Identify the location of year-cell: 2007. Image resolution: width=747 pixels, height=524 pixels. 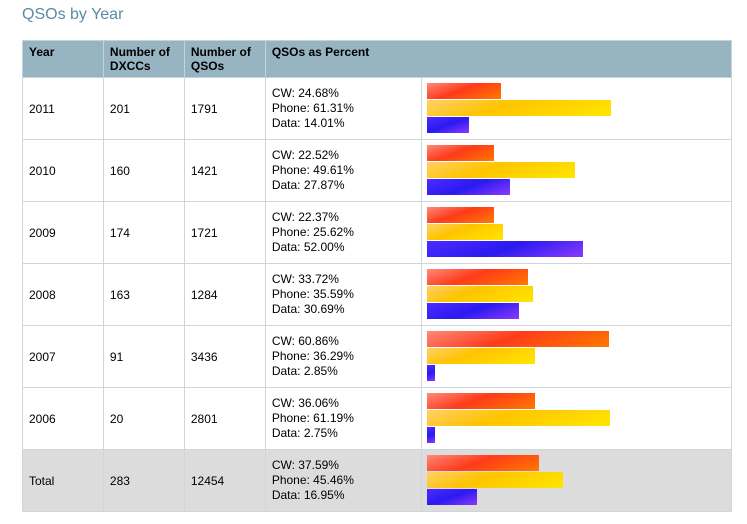
(63, 356).